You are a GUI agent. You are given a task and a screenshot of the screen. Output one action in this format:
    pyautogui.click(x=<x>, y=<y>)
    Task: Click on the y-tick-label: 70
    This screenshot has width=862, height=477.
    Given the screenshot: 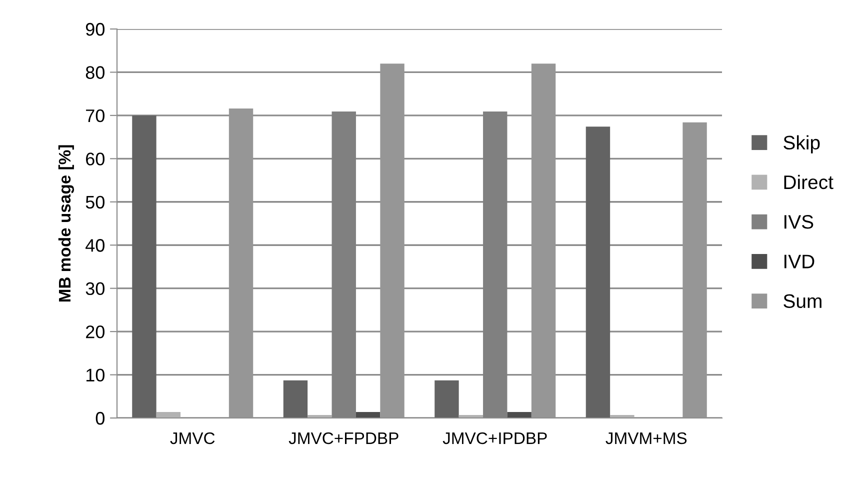 What is the action you would take?
    pyautogui.click(x=95, y=115)
    